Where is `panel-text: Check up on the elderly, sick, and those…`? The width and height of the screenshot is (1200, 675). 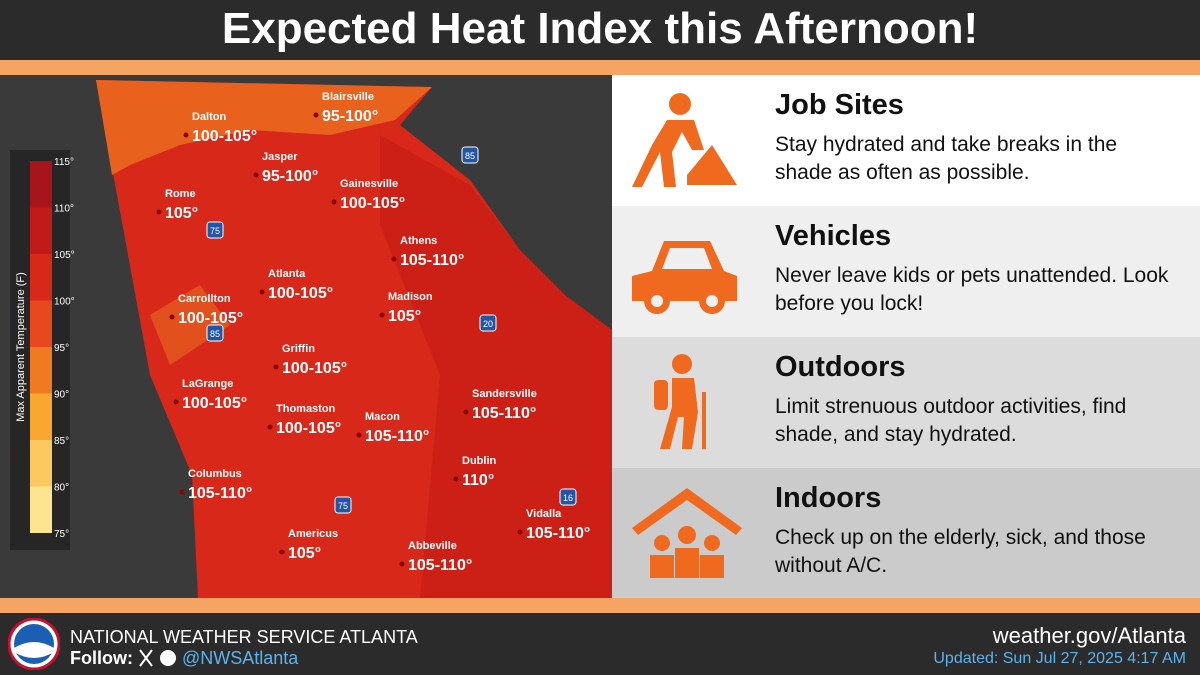
panel-text: Check up on the elderly, sick, and those… is located at coordinates (960, 551).